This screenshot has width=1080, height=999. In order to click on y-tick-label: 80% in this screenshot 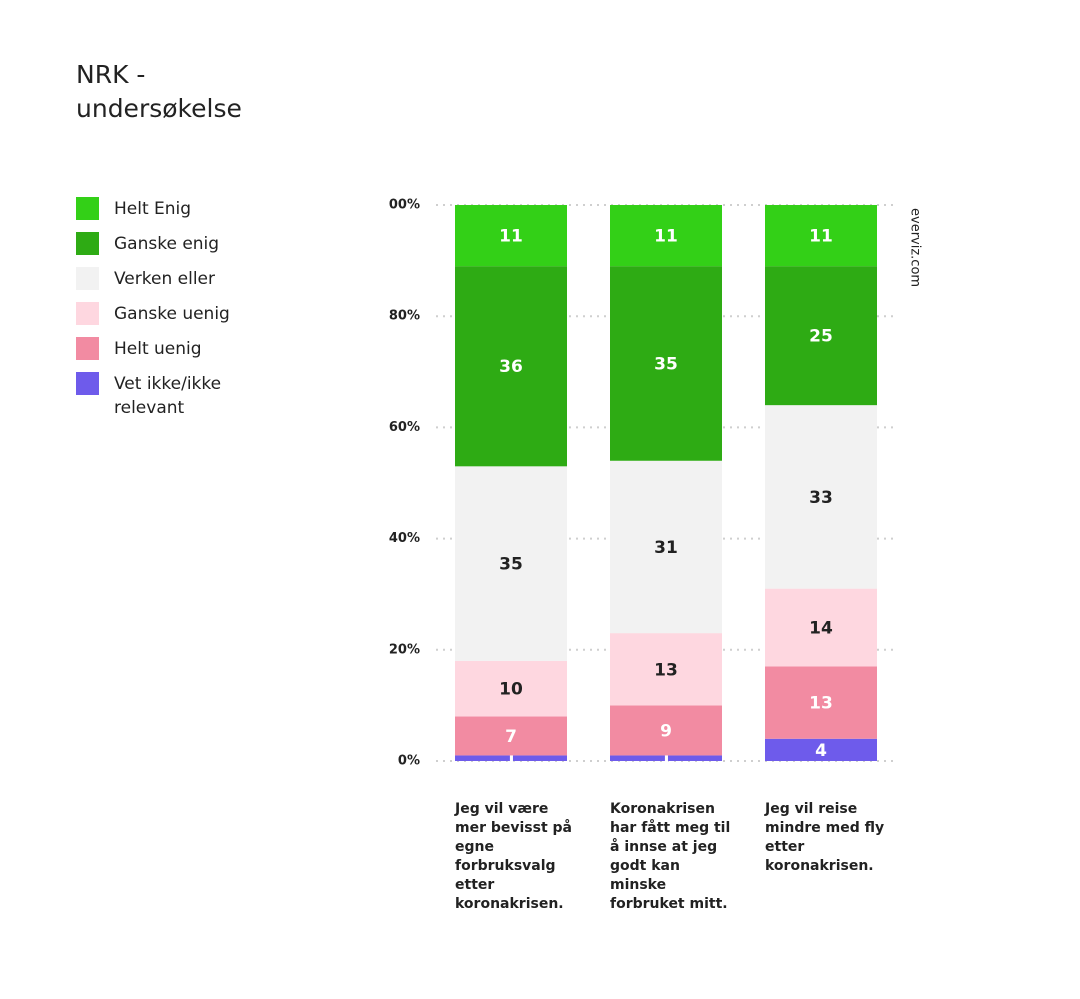, I will do `click(404, 316)`.